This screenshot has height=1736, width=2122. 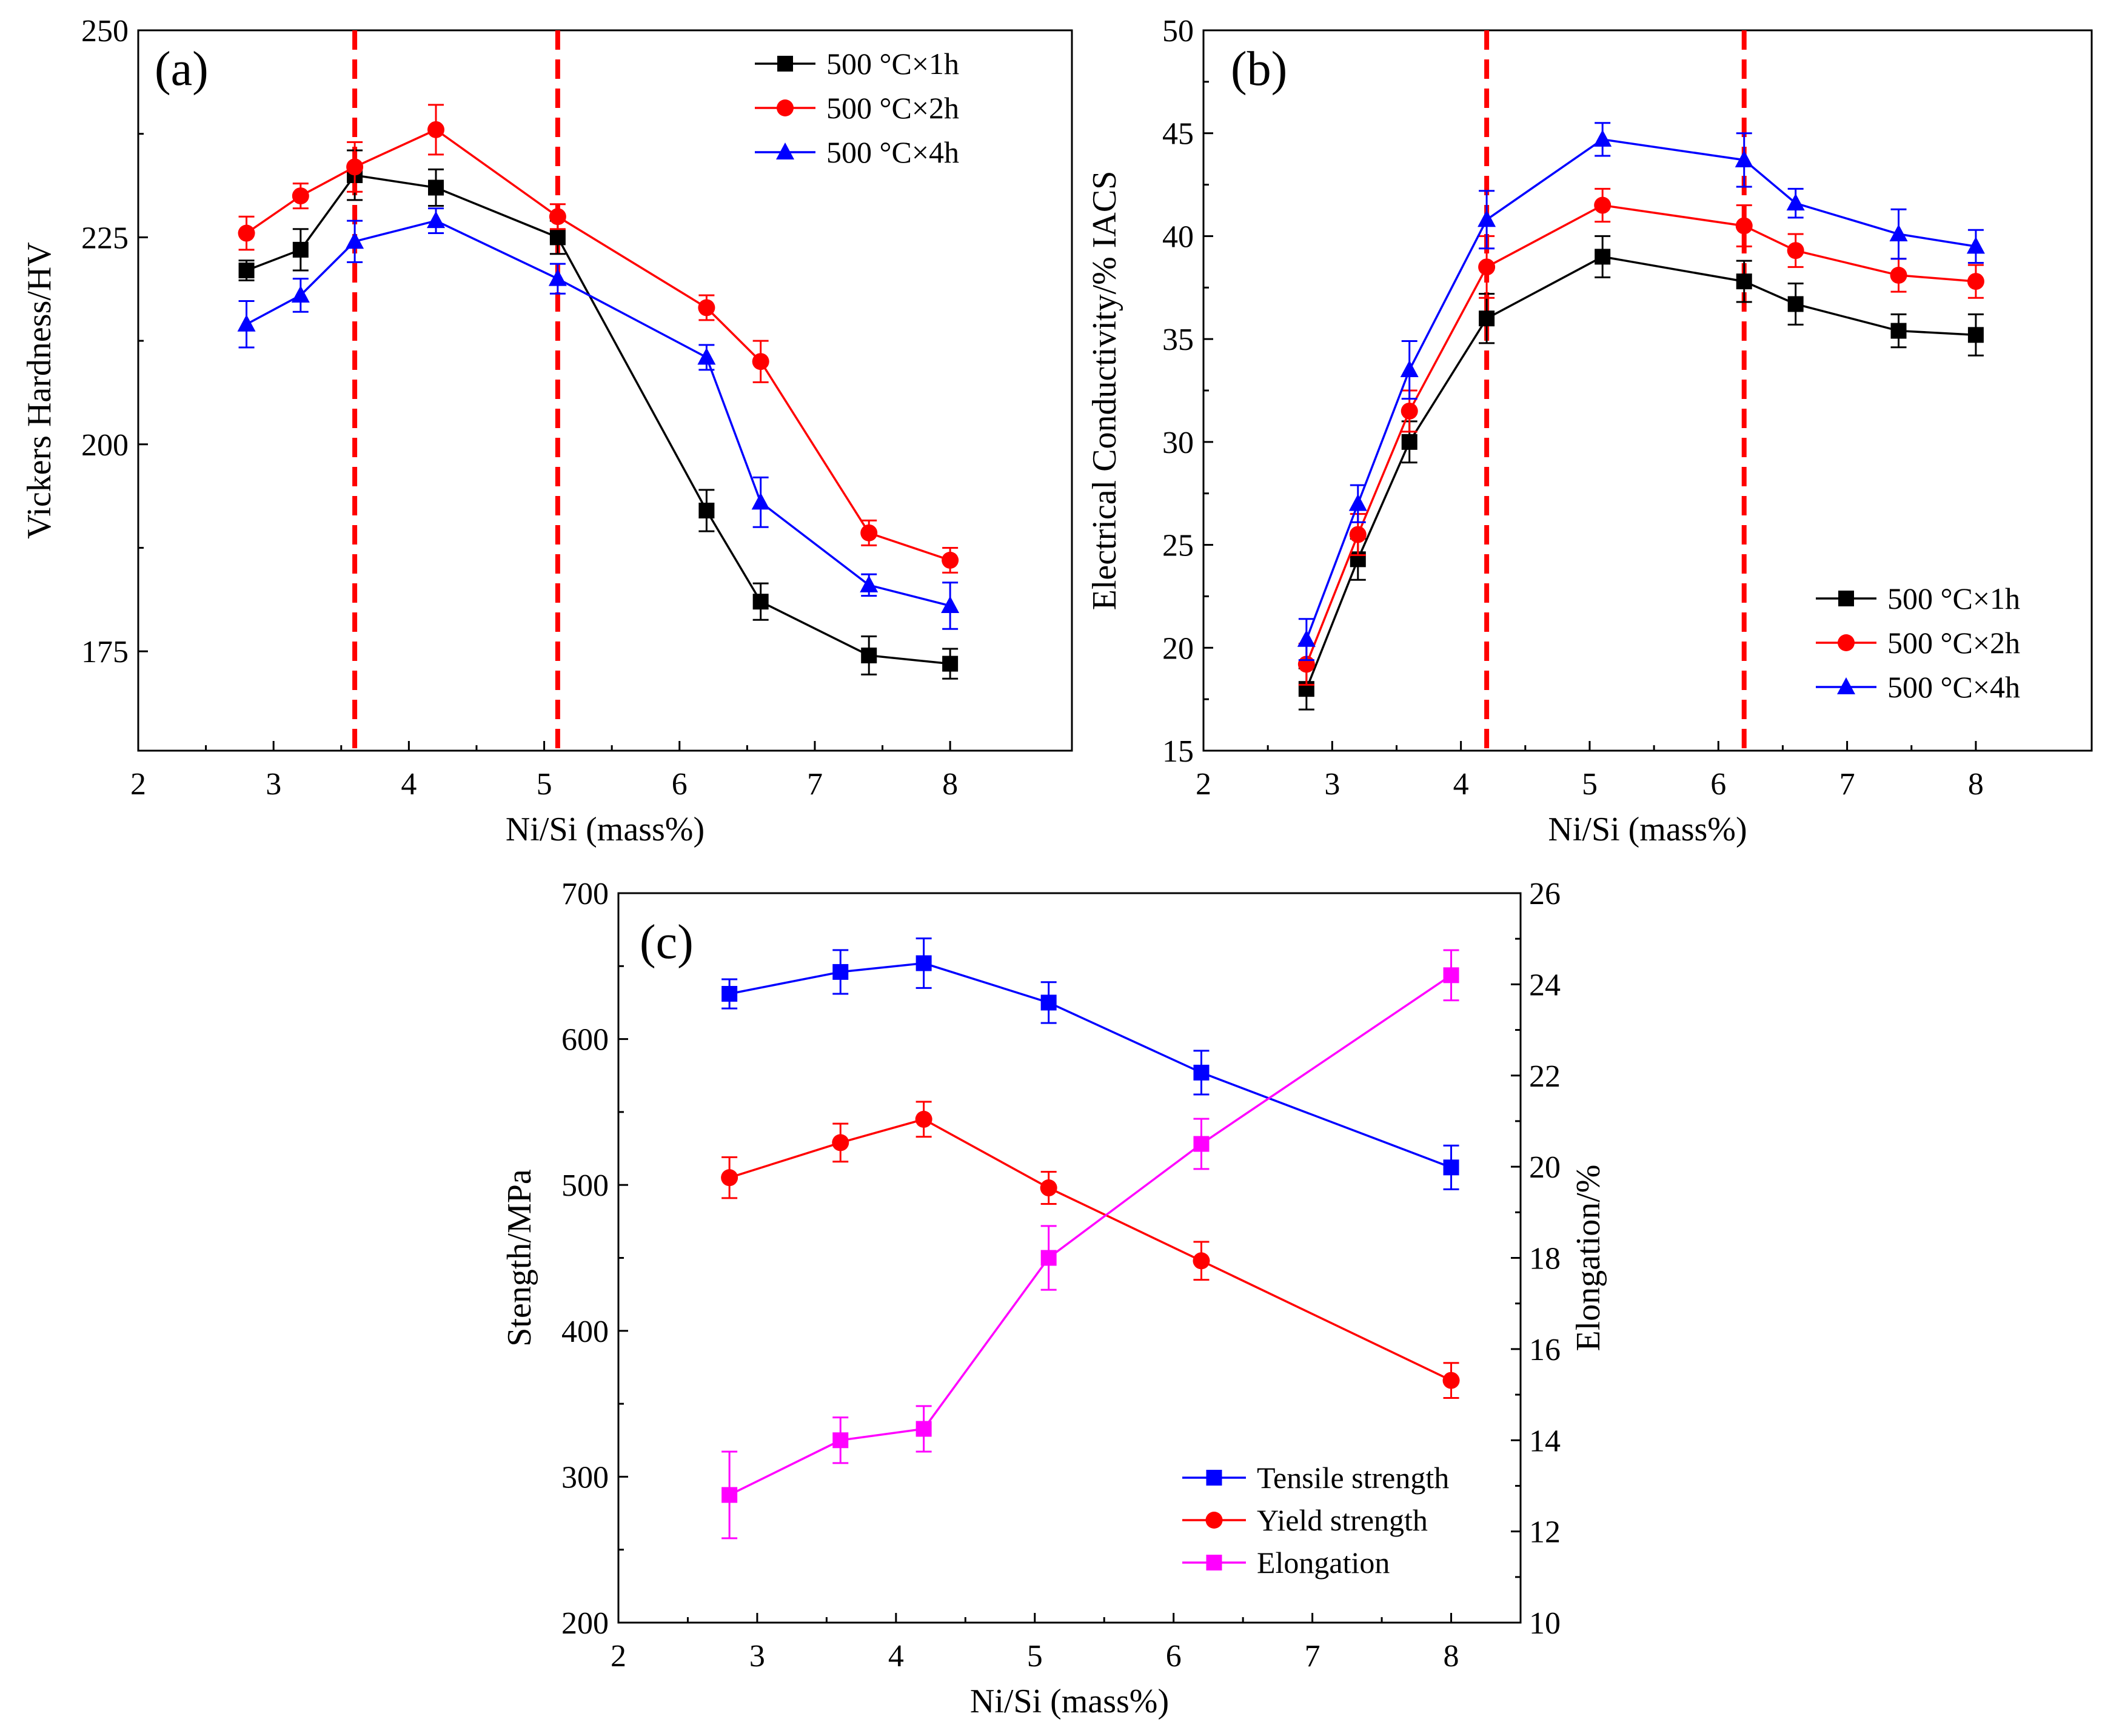 What do you see at coordinates (1545, 1623) in the screenshot?
I see `y2-tick-label: 10` at bounding box center [1545, 1623].